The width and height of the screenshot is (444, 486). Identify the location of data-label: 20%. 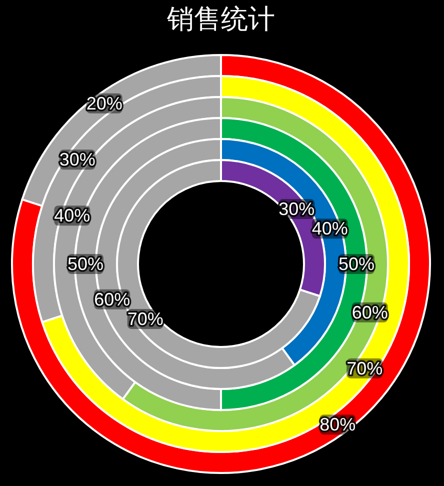
(104, 103).